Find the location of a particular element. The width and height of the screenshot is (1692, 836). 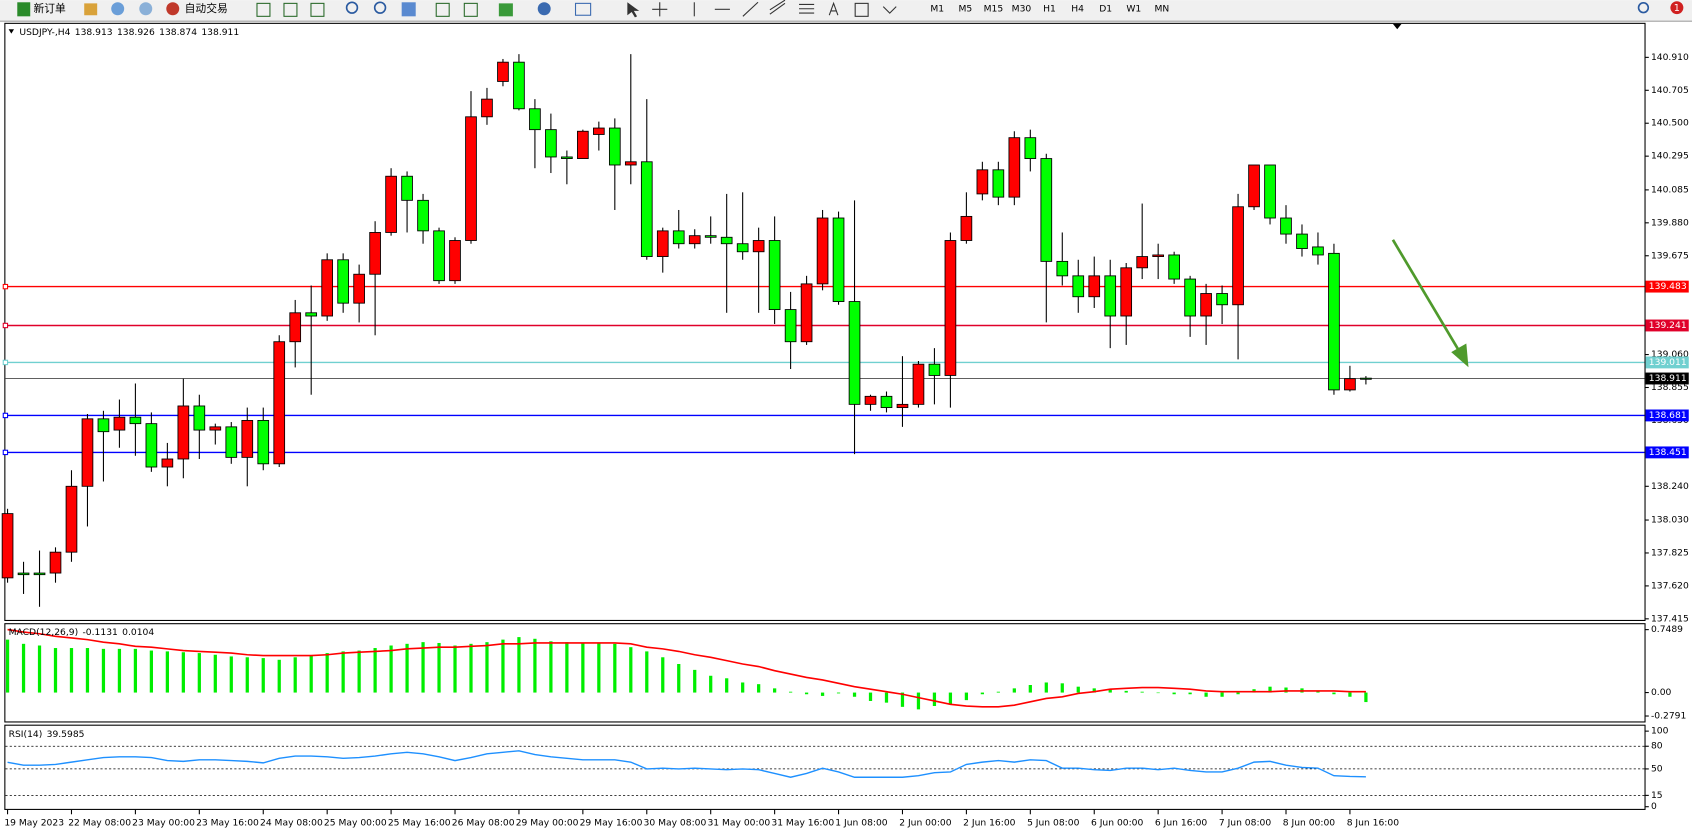

timeframe-button: M5 is located at coordinates (965, 8).